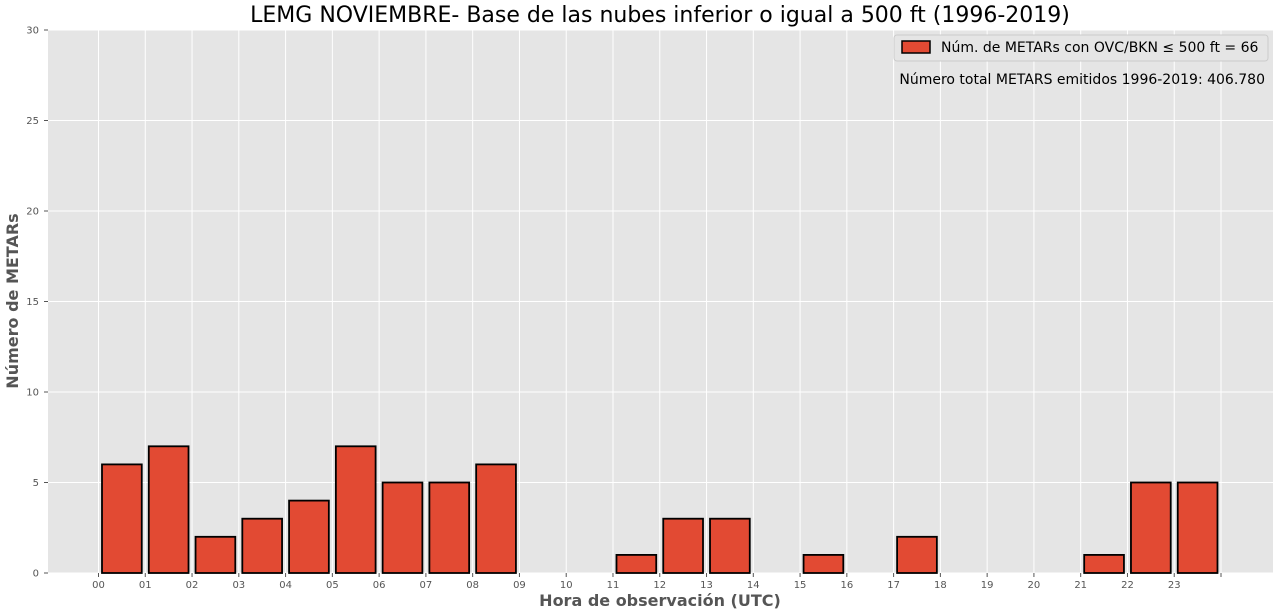 The width and height of the screenshot is (1280, 616). Describe the element at coordinates (238, 585) in the screenshot. I see `x-tick-label: 03` at that location.